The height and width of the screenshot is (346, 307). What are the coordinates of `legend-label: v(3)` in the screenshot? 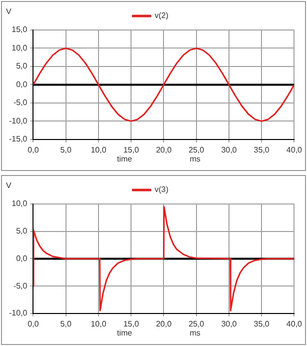 It's located at (161, 189).